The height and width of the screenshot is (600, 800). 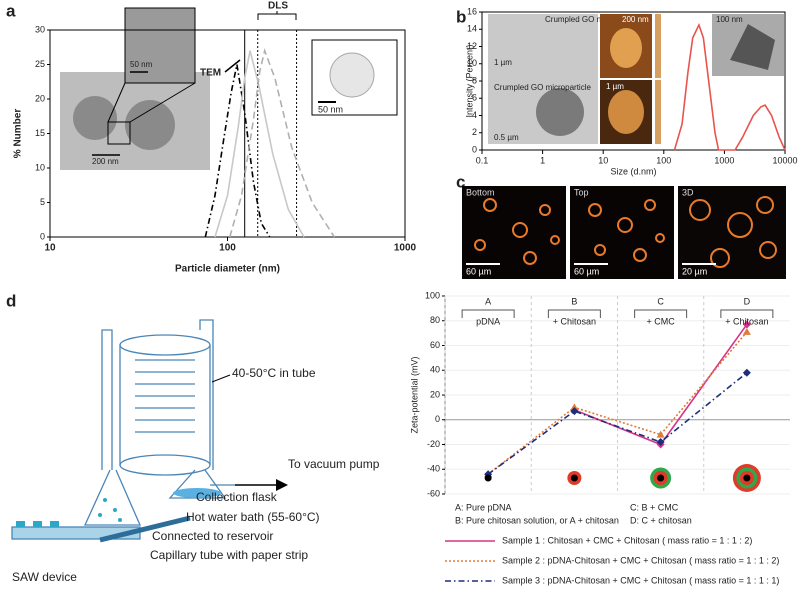 What do you see at coordinates (694, 271) in the screenshot?
I see `scale-label: 20 µm` at bounding box center [694, 271].